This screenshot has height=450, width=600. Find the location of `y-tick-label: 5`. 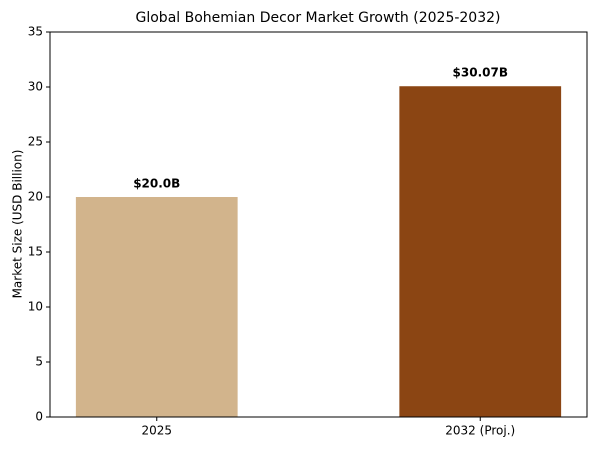

y-tick-label: 5 is located at coordinates (39, 362).